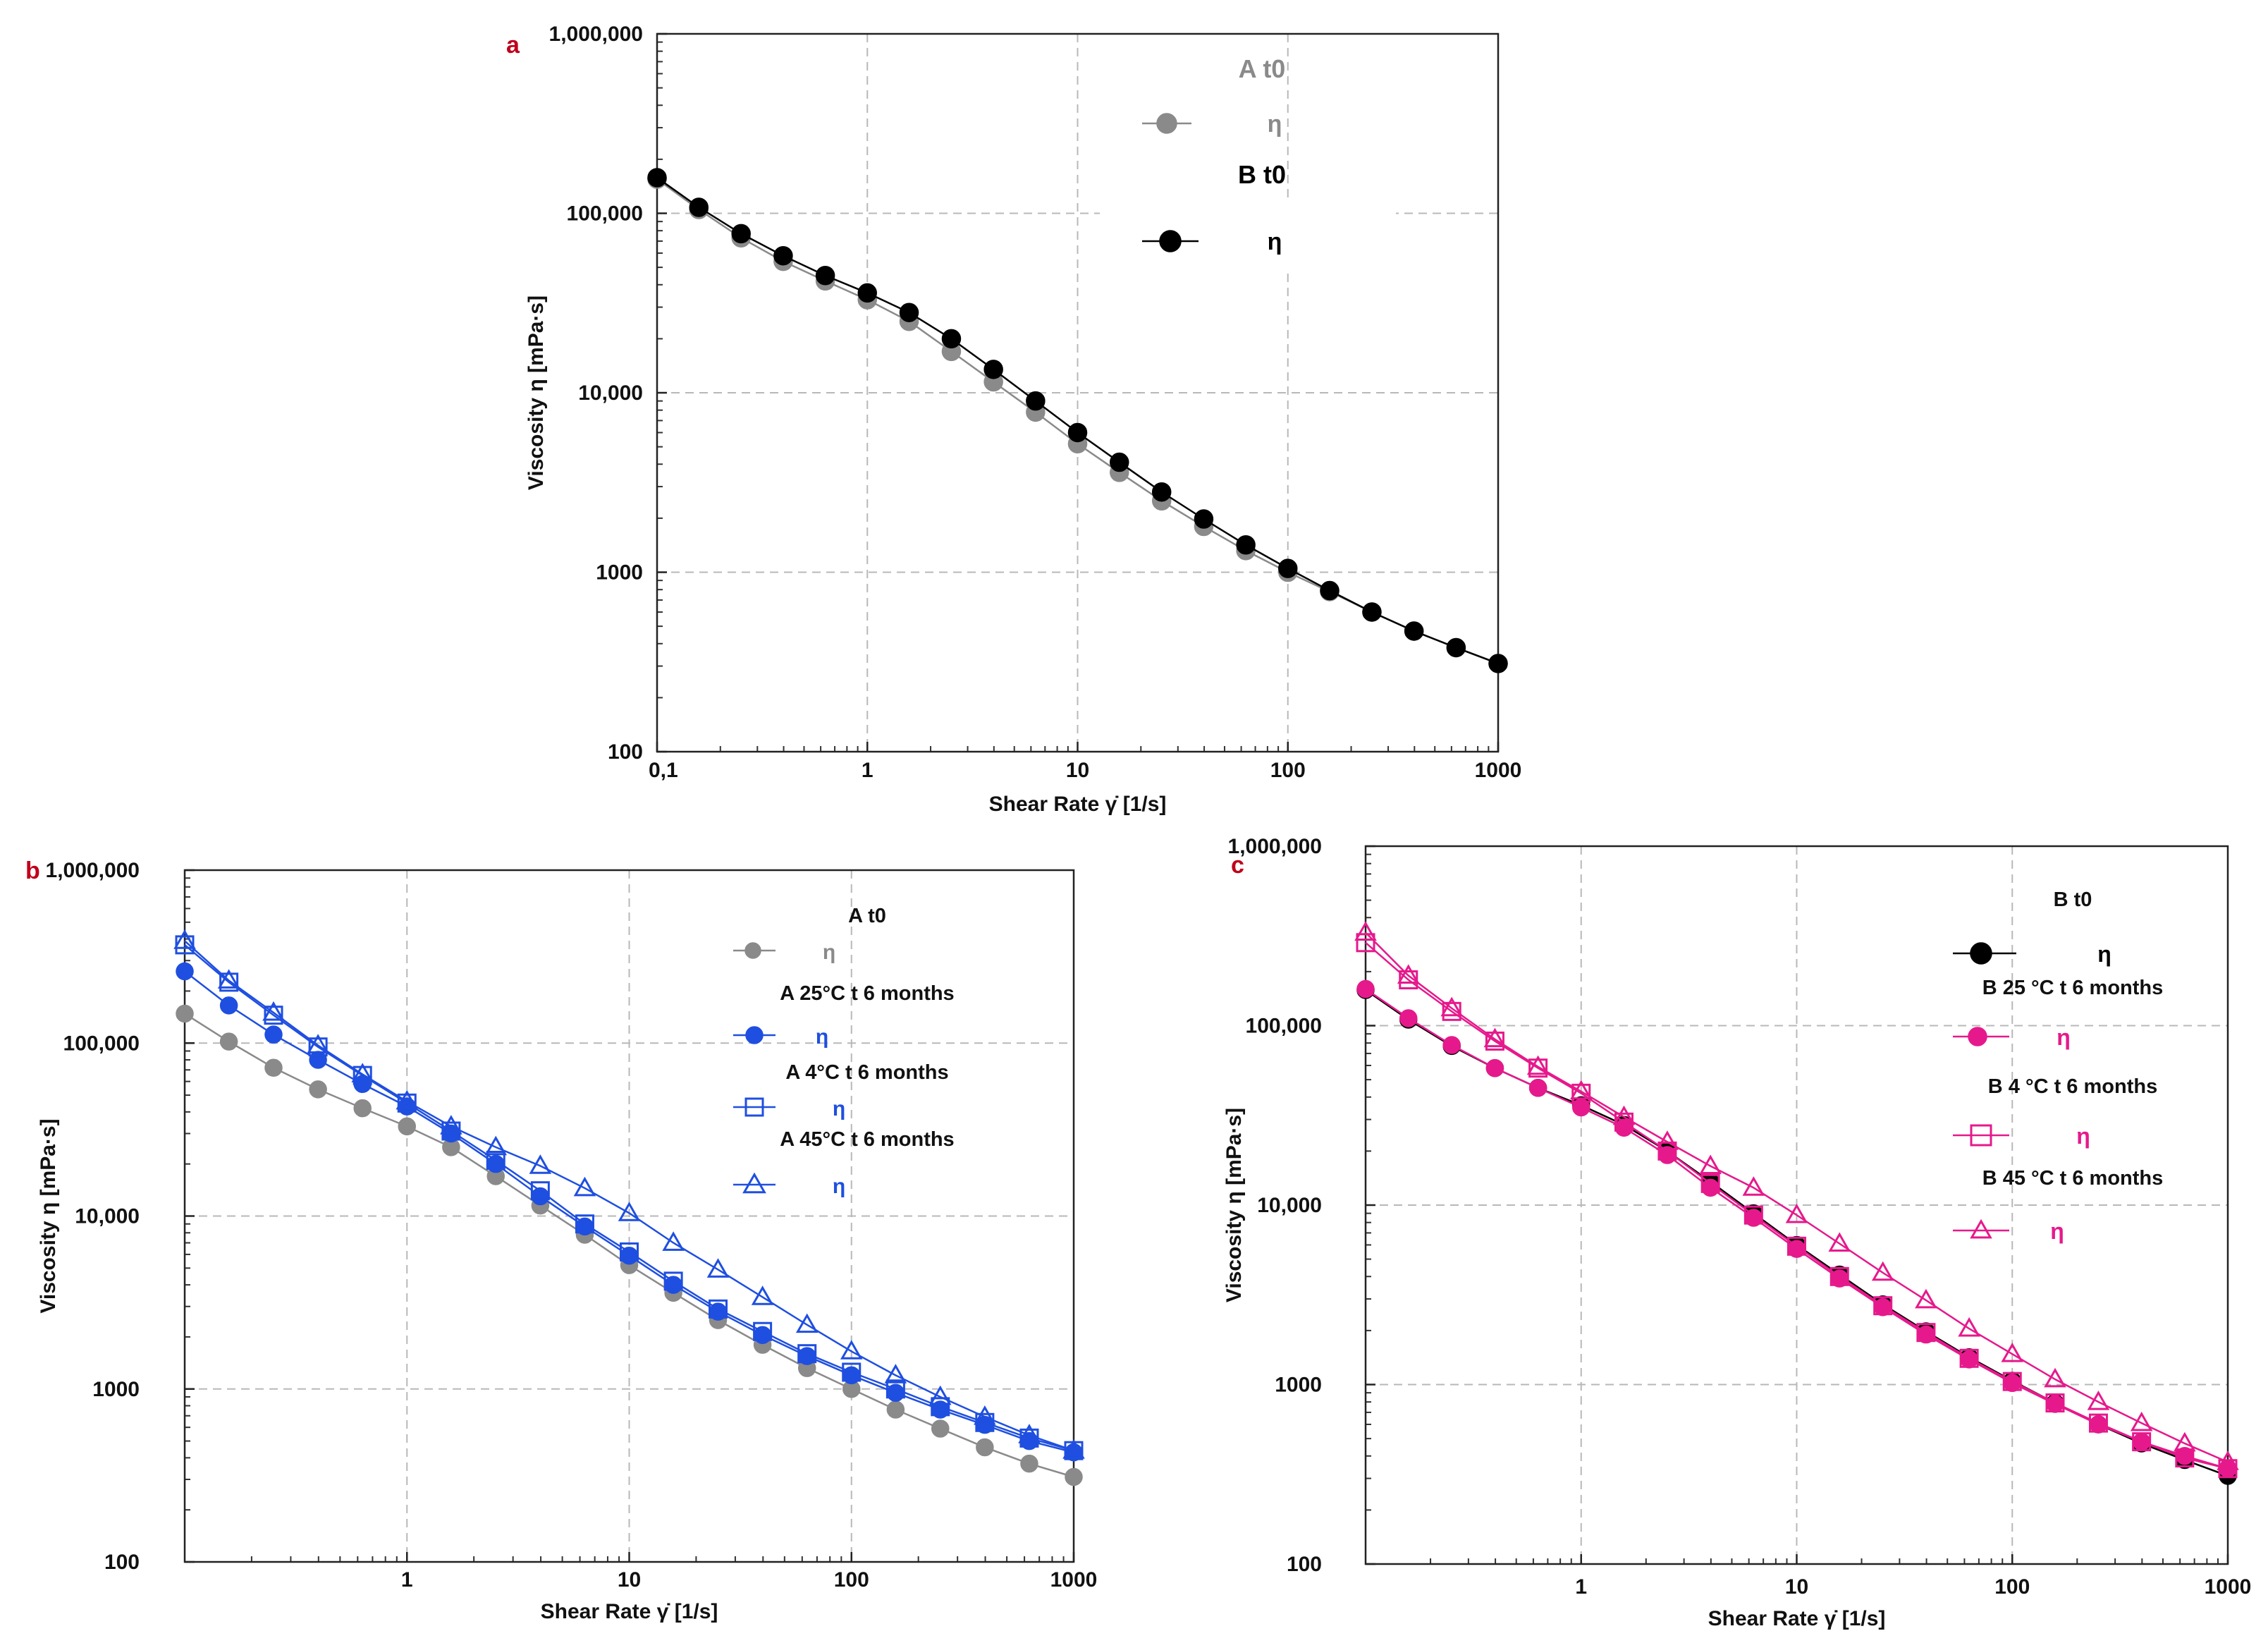 Image resolution: width=2268 pixels, height=1643 pixels. I want to click on legend: A t0 η B t0 η, so click(1214, 154).